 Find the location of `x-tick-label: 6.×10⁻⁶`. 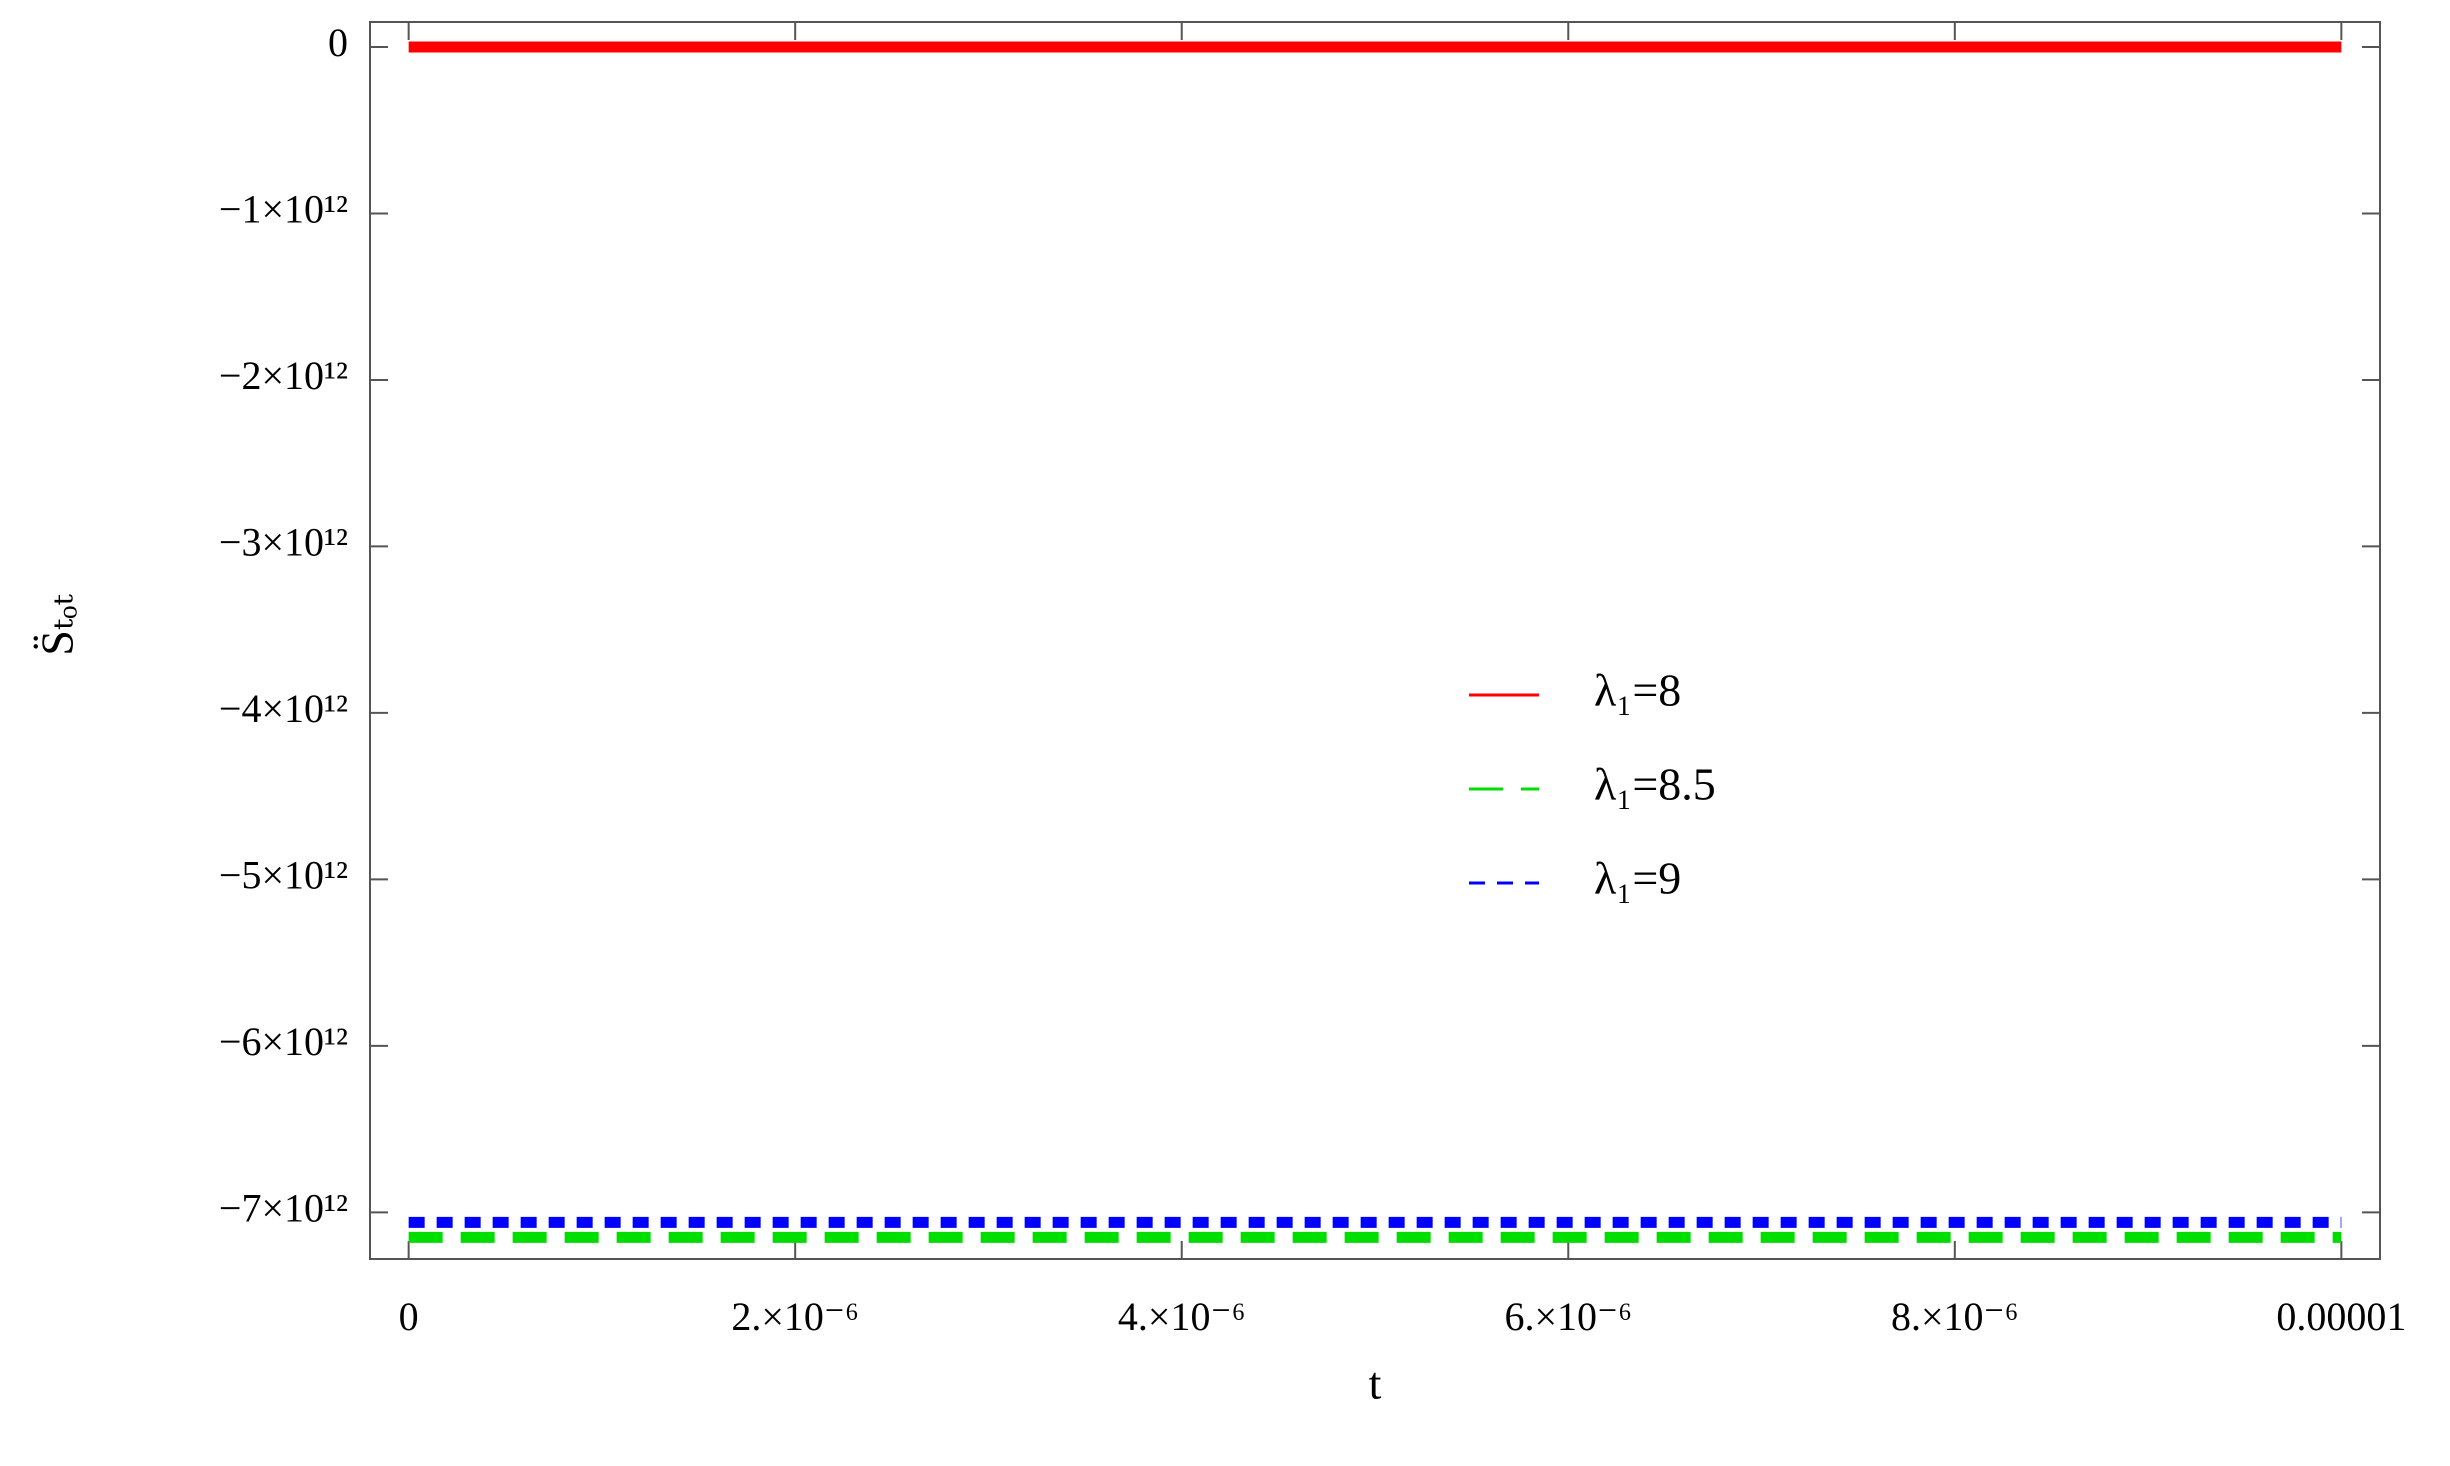

x-tick-label: 6.×10⁻⁶ is located at coordinates (1568, 1316).